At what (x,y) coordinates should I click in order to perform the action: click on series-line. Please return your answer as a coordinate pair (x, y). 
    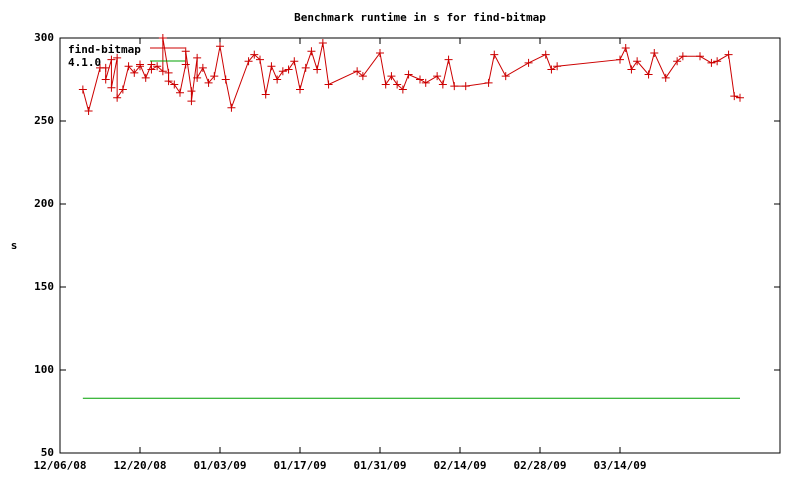
    Looking at the image, I should click on (411, 75).